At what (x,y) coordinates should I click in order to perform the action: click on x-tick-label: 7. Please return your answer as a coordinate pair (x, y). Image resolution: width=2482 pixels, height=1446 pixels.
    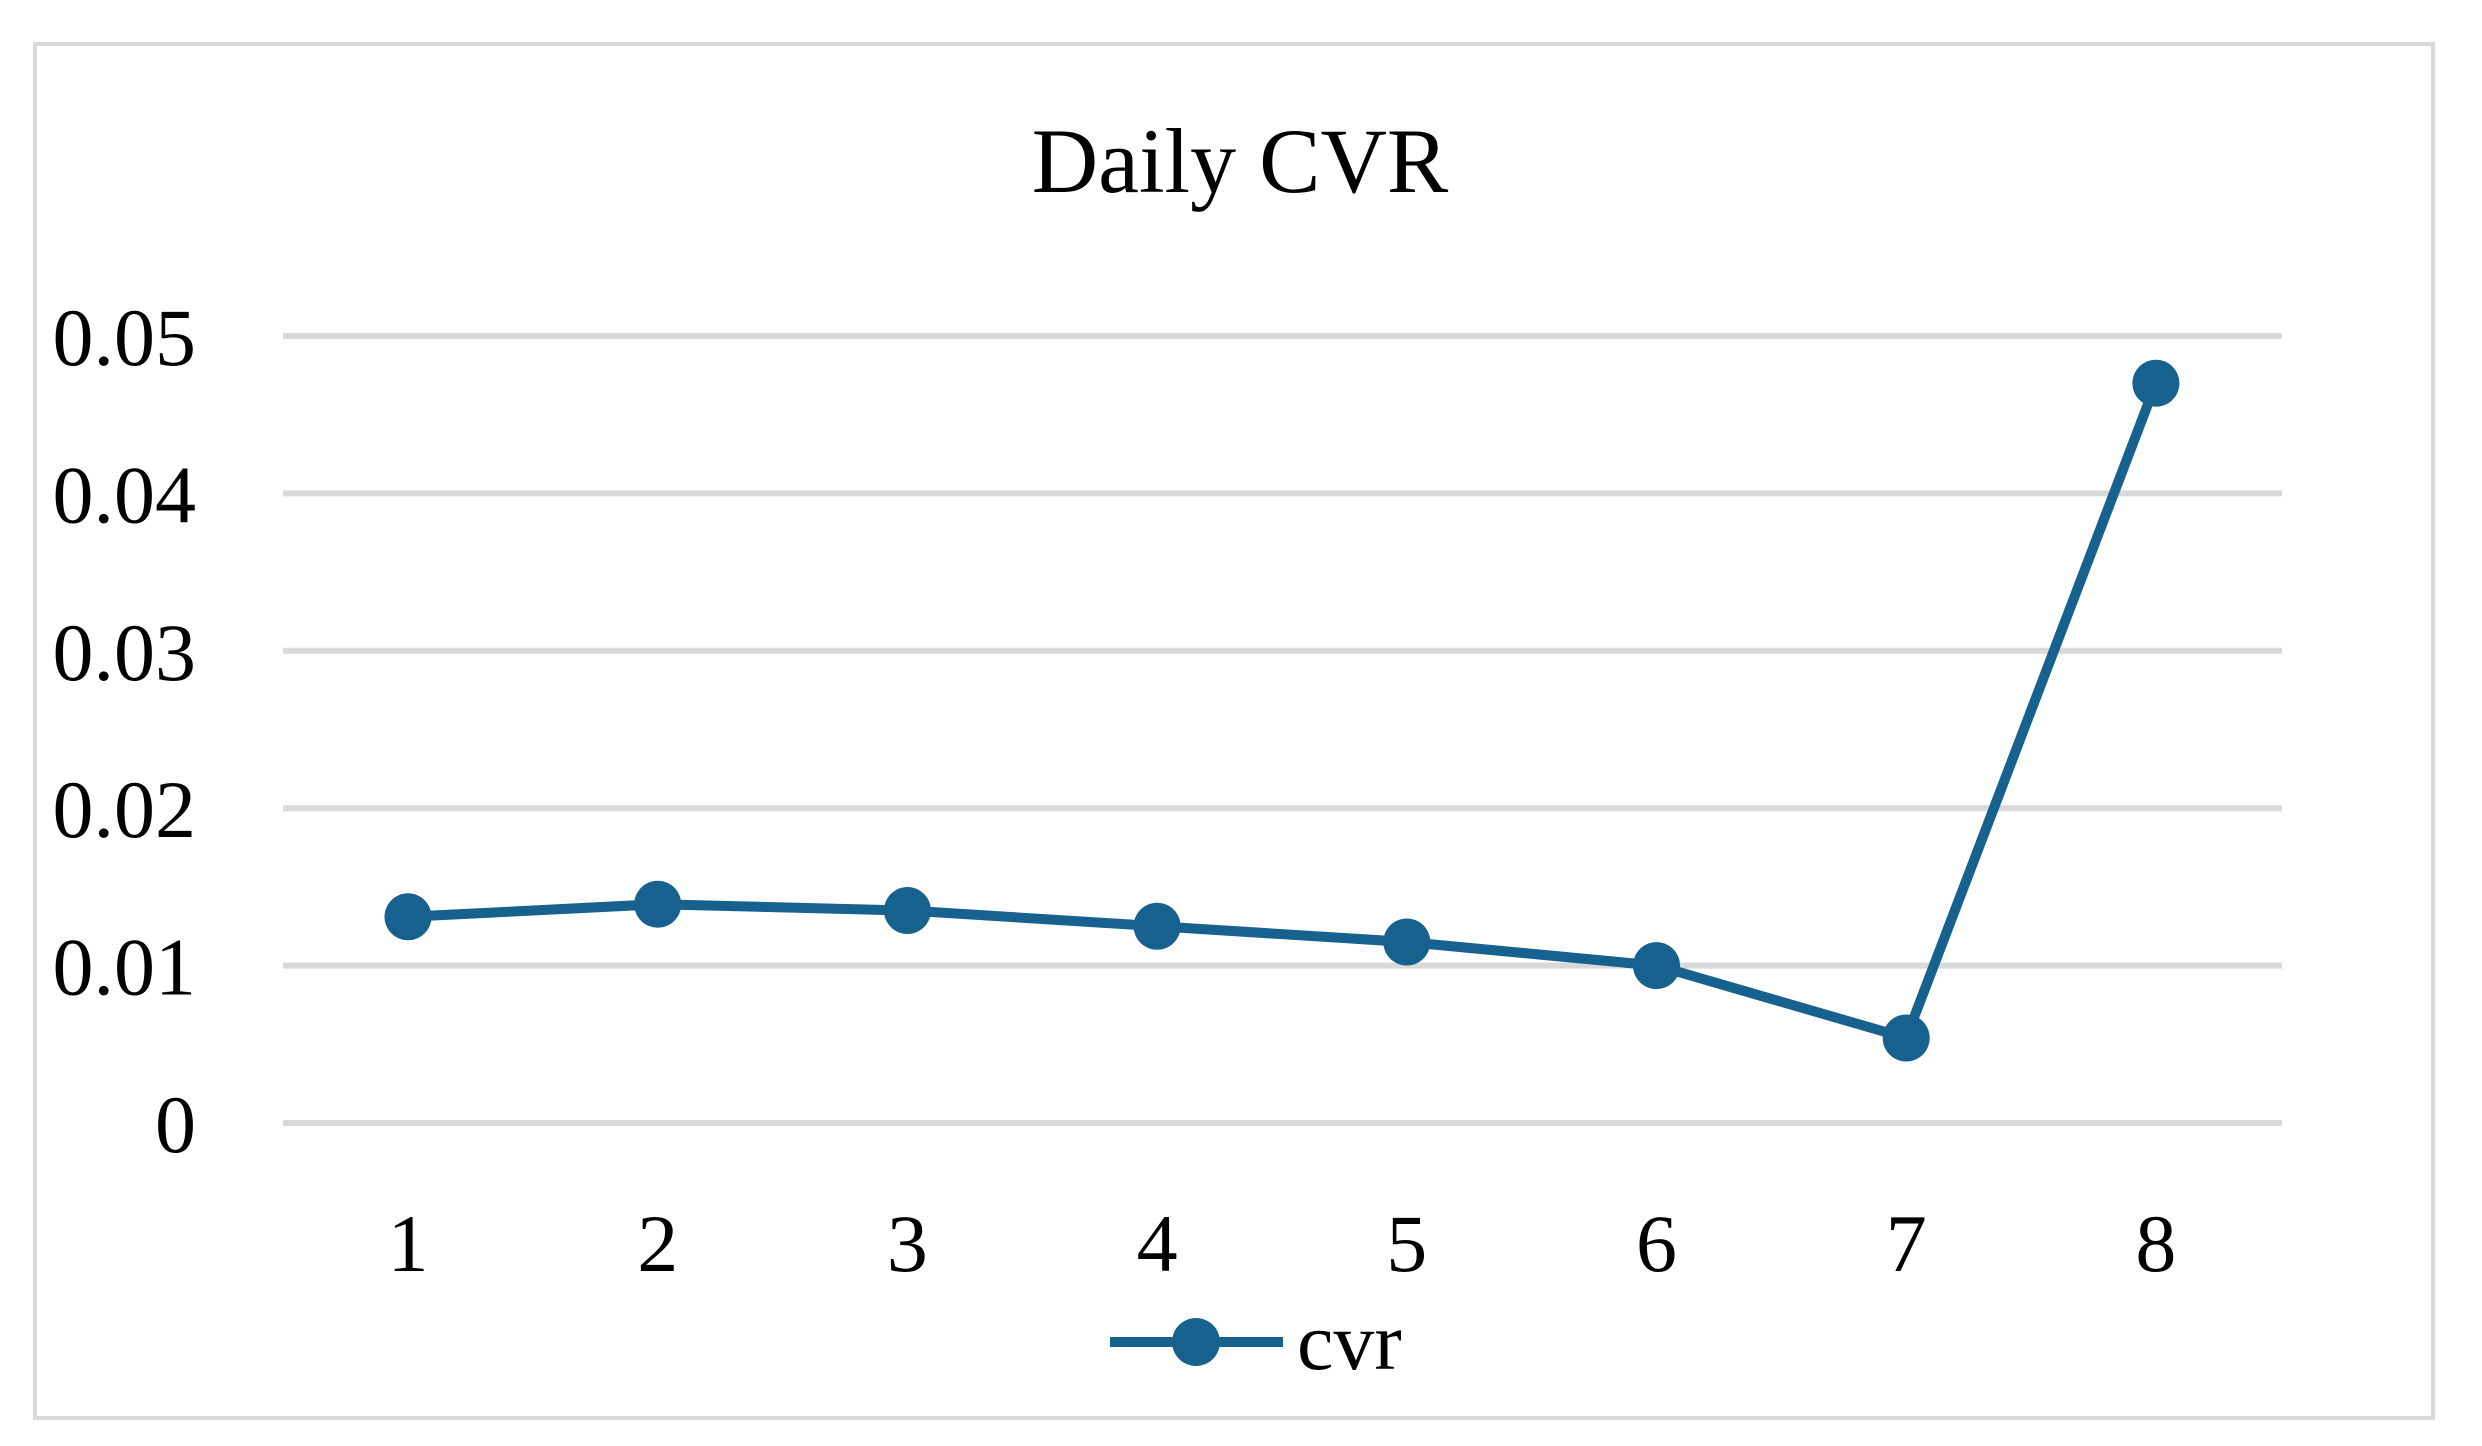
    Looking at the image, I should click on (1906, 1243).